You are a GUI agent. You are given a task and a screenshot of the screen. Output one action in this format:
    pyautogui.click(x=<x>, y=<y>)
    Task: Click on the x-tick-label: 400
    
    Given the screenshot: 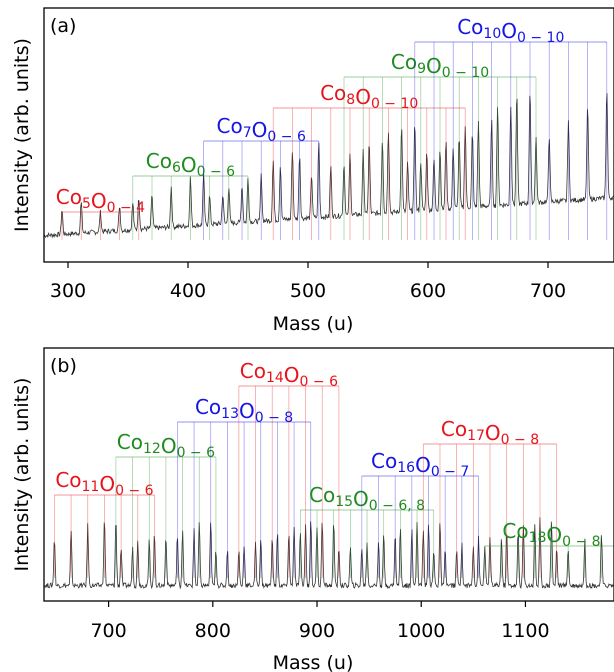 What is the action you would take?
    pyautogui.click(x=188, y=291)
    